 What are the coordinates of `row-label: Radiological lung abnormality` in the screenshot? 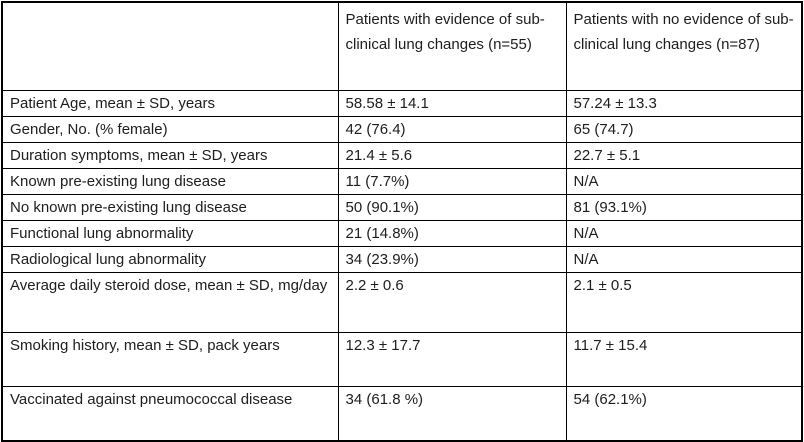 It's located at (170, 259).